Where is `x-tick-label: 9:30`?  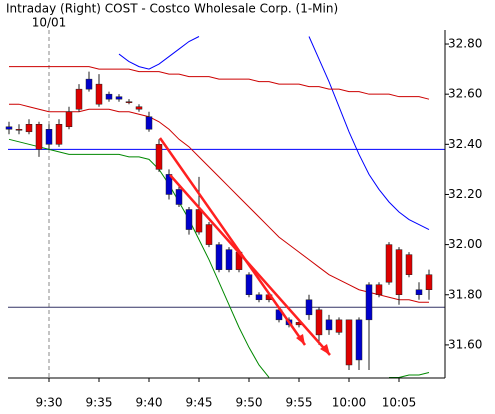 x-tick-label: 9:30 is located at coordinates (49, 403).